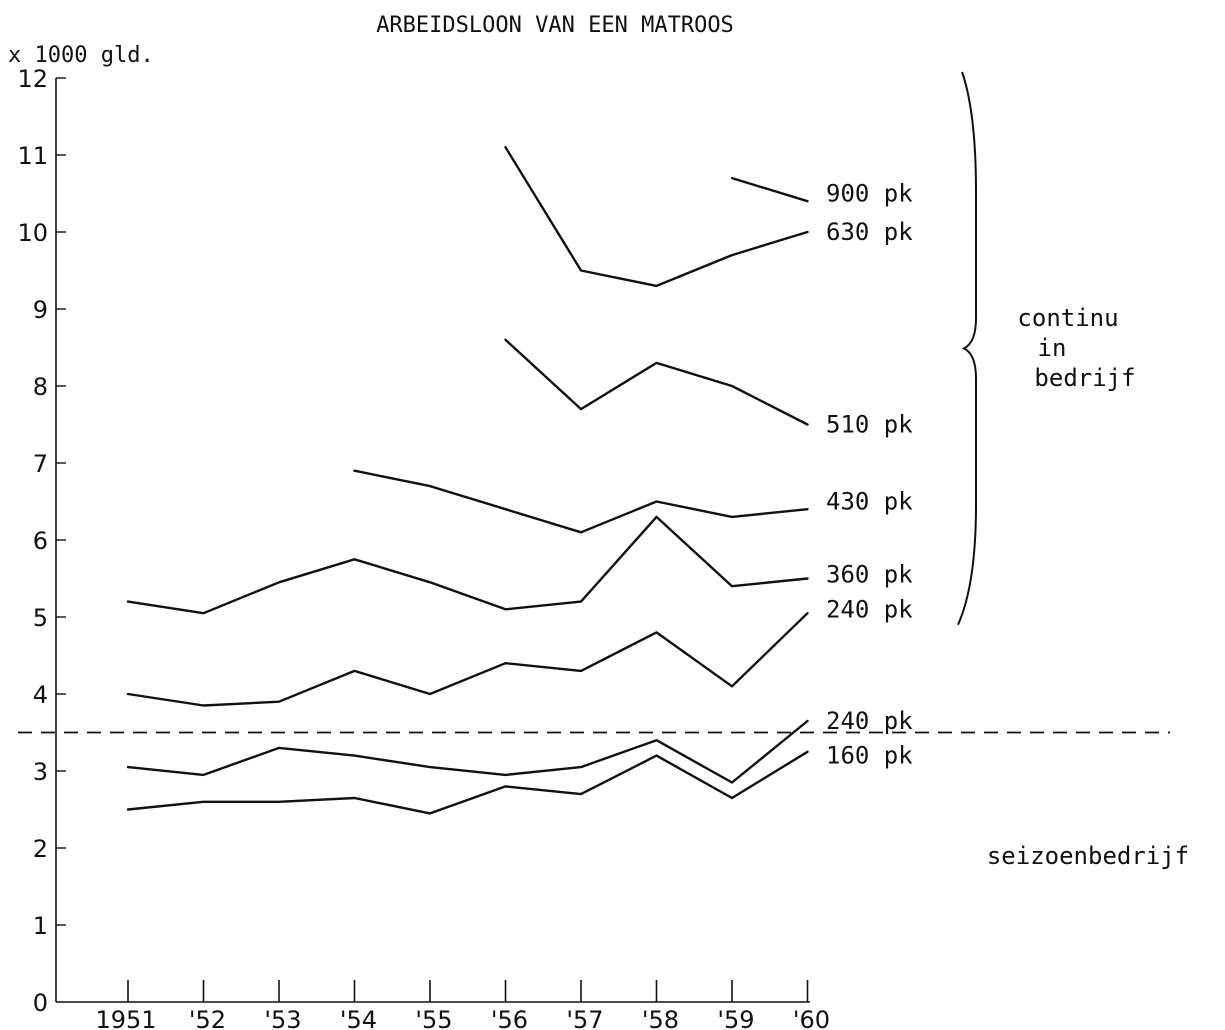  I want to click on y-tick-label: 1, so click(40, 926).